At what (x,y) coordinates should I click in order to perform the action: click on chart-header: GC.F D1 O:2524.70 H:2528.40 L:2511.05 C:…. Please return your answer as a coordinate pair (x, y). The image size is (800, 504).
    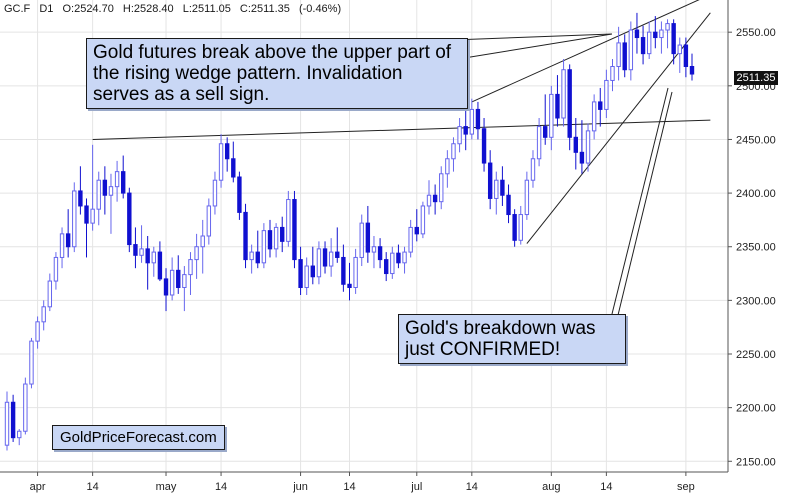
    Looking at the image, I should click on (175, 9).